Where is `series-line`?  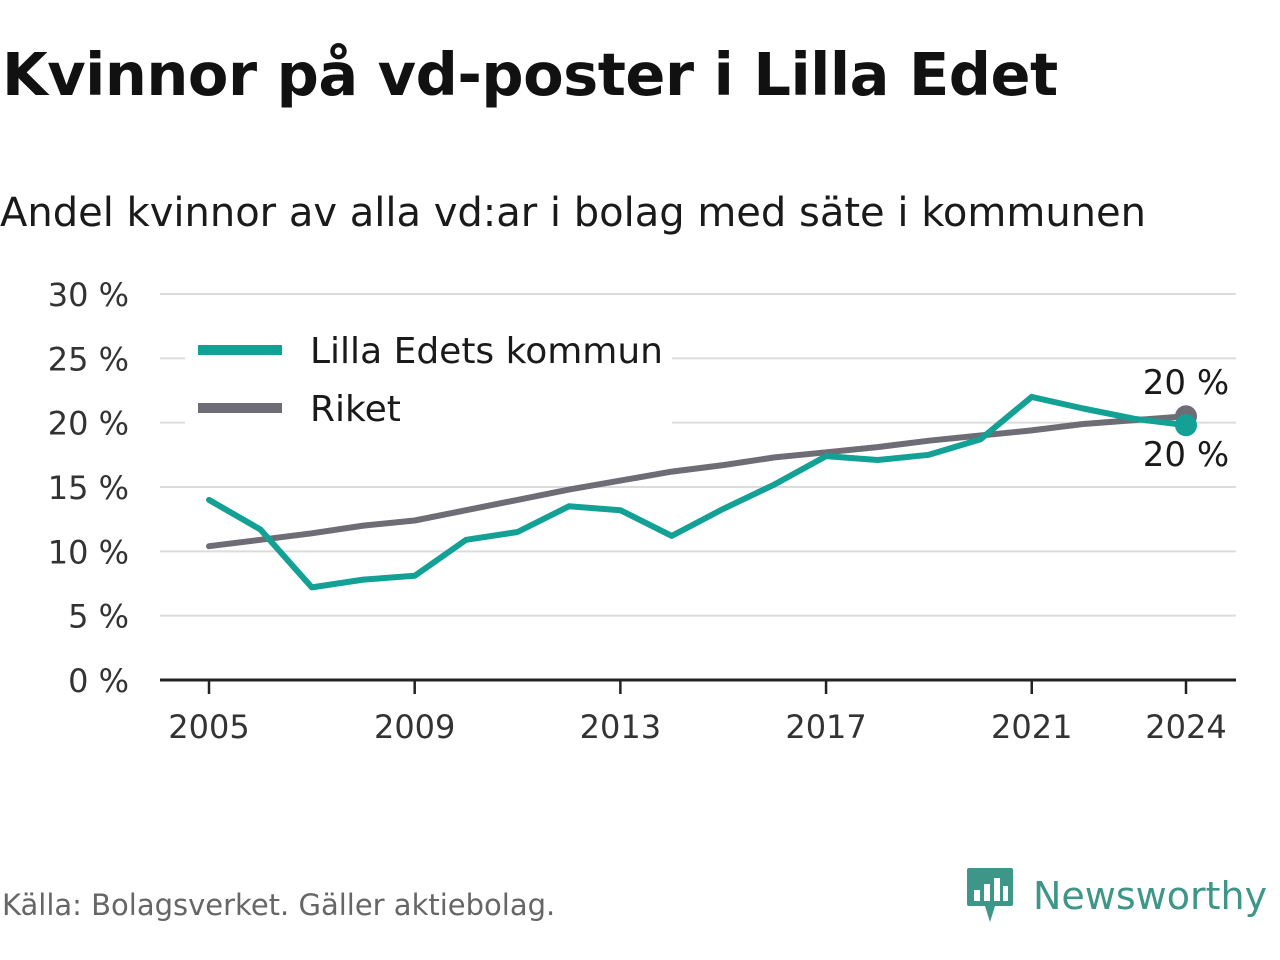
series-line is located at coordinates (697, 481).